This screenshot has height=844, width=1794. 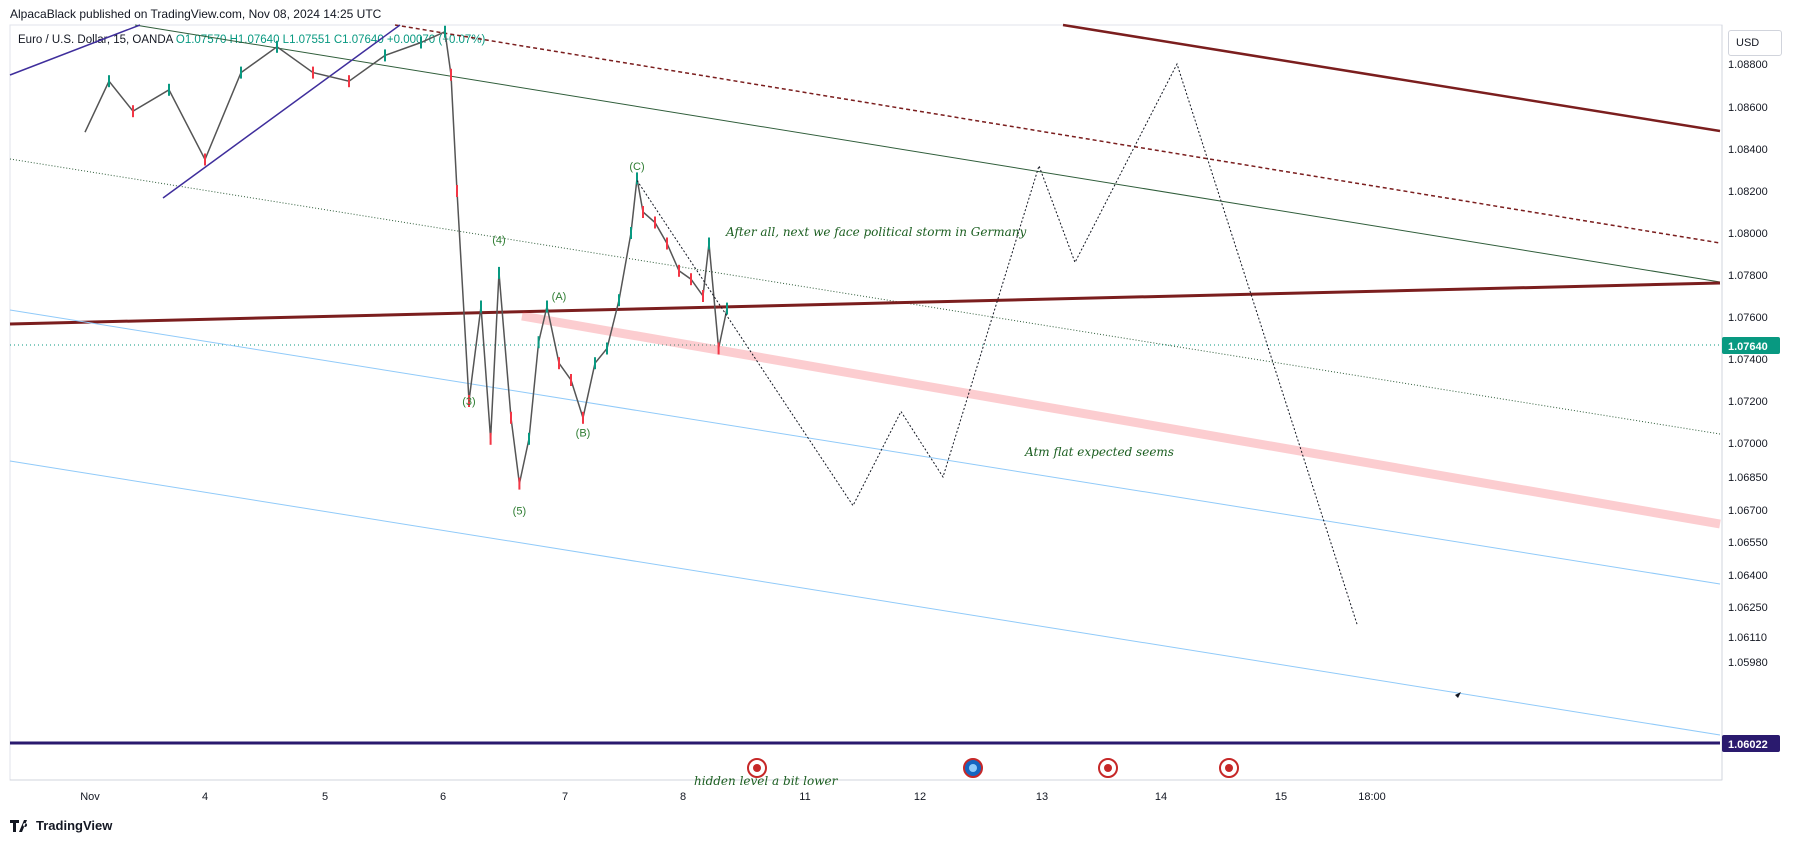 What do you see at coordinates (1372, 797) in the screenshot?
I see `time-tick-label: 18:00` at bounding box center [1372, 797].